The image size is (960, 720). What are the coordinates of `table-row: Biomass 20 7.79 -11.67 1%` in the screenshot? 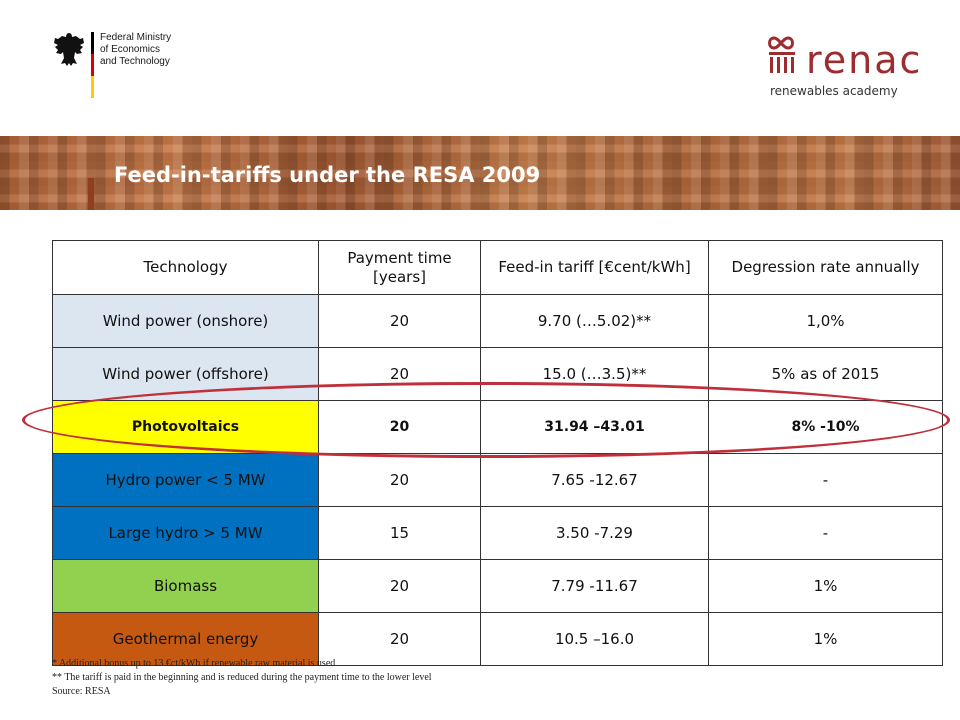 It's located at (497, 586).